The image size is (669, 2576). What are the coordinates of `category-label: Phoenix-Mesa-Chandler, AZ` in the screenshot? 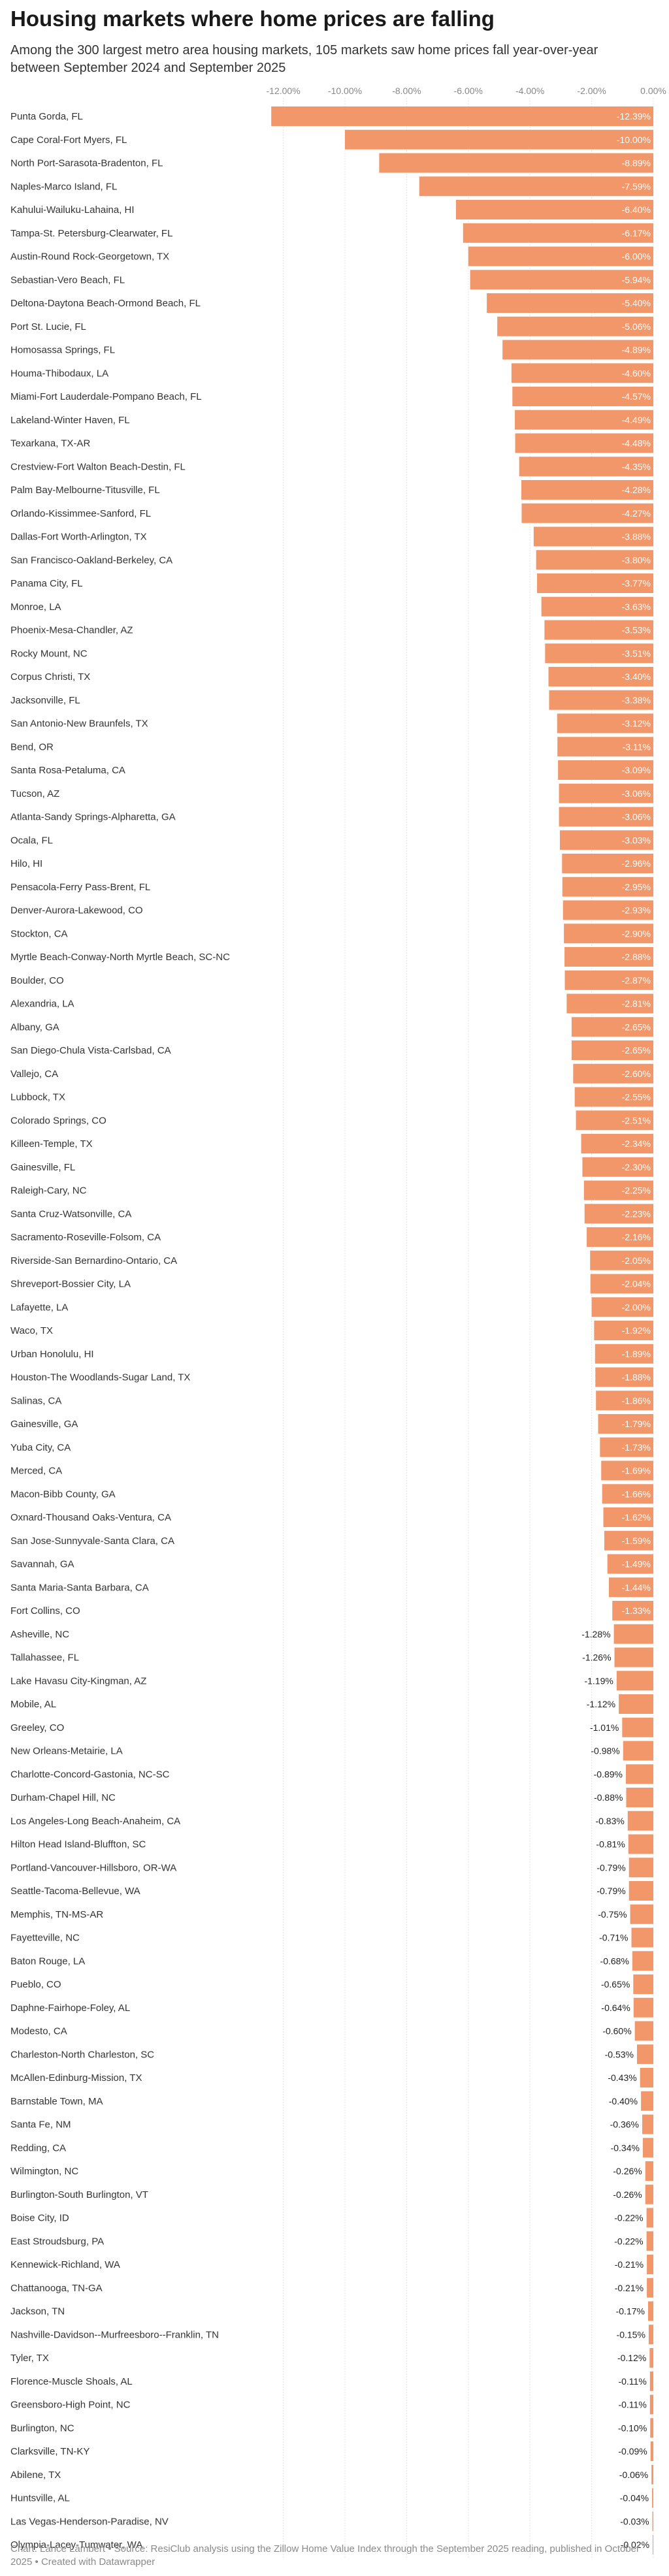 It's located at (71, 630).